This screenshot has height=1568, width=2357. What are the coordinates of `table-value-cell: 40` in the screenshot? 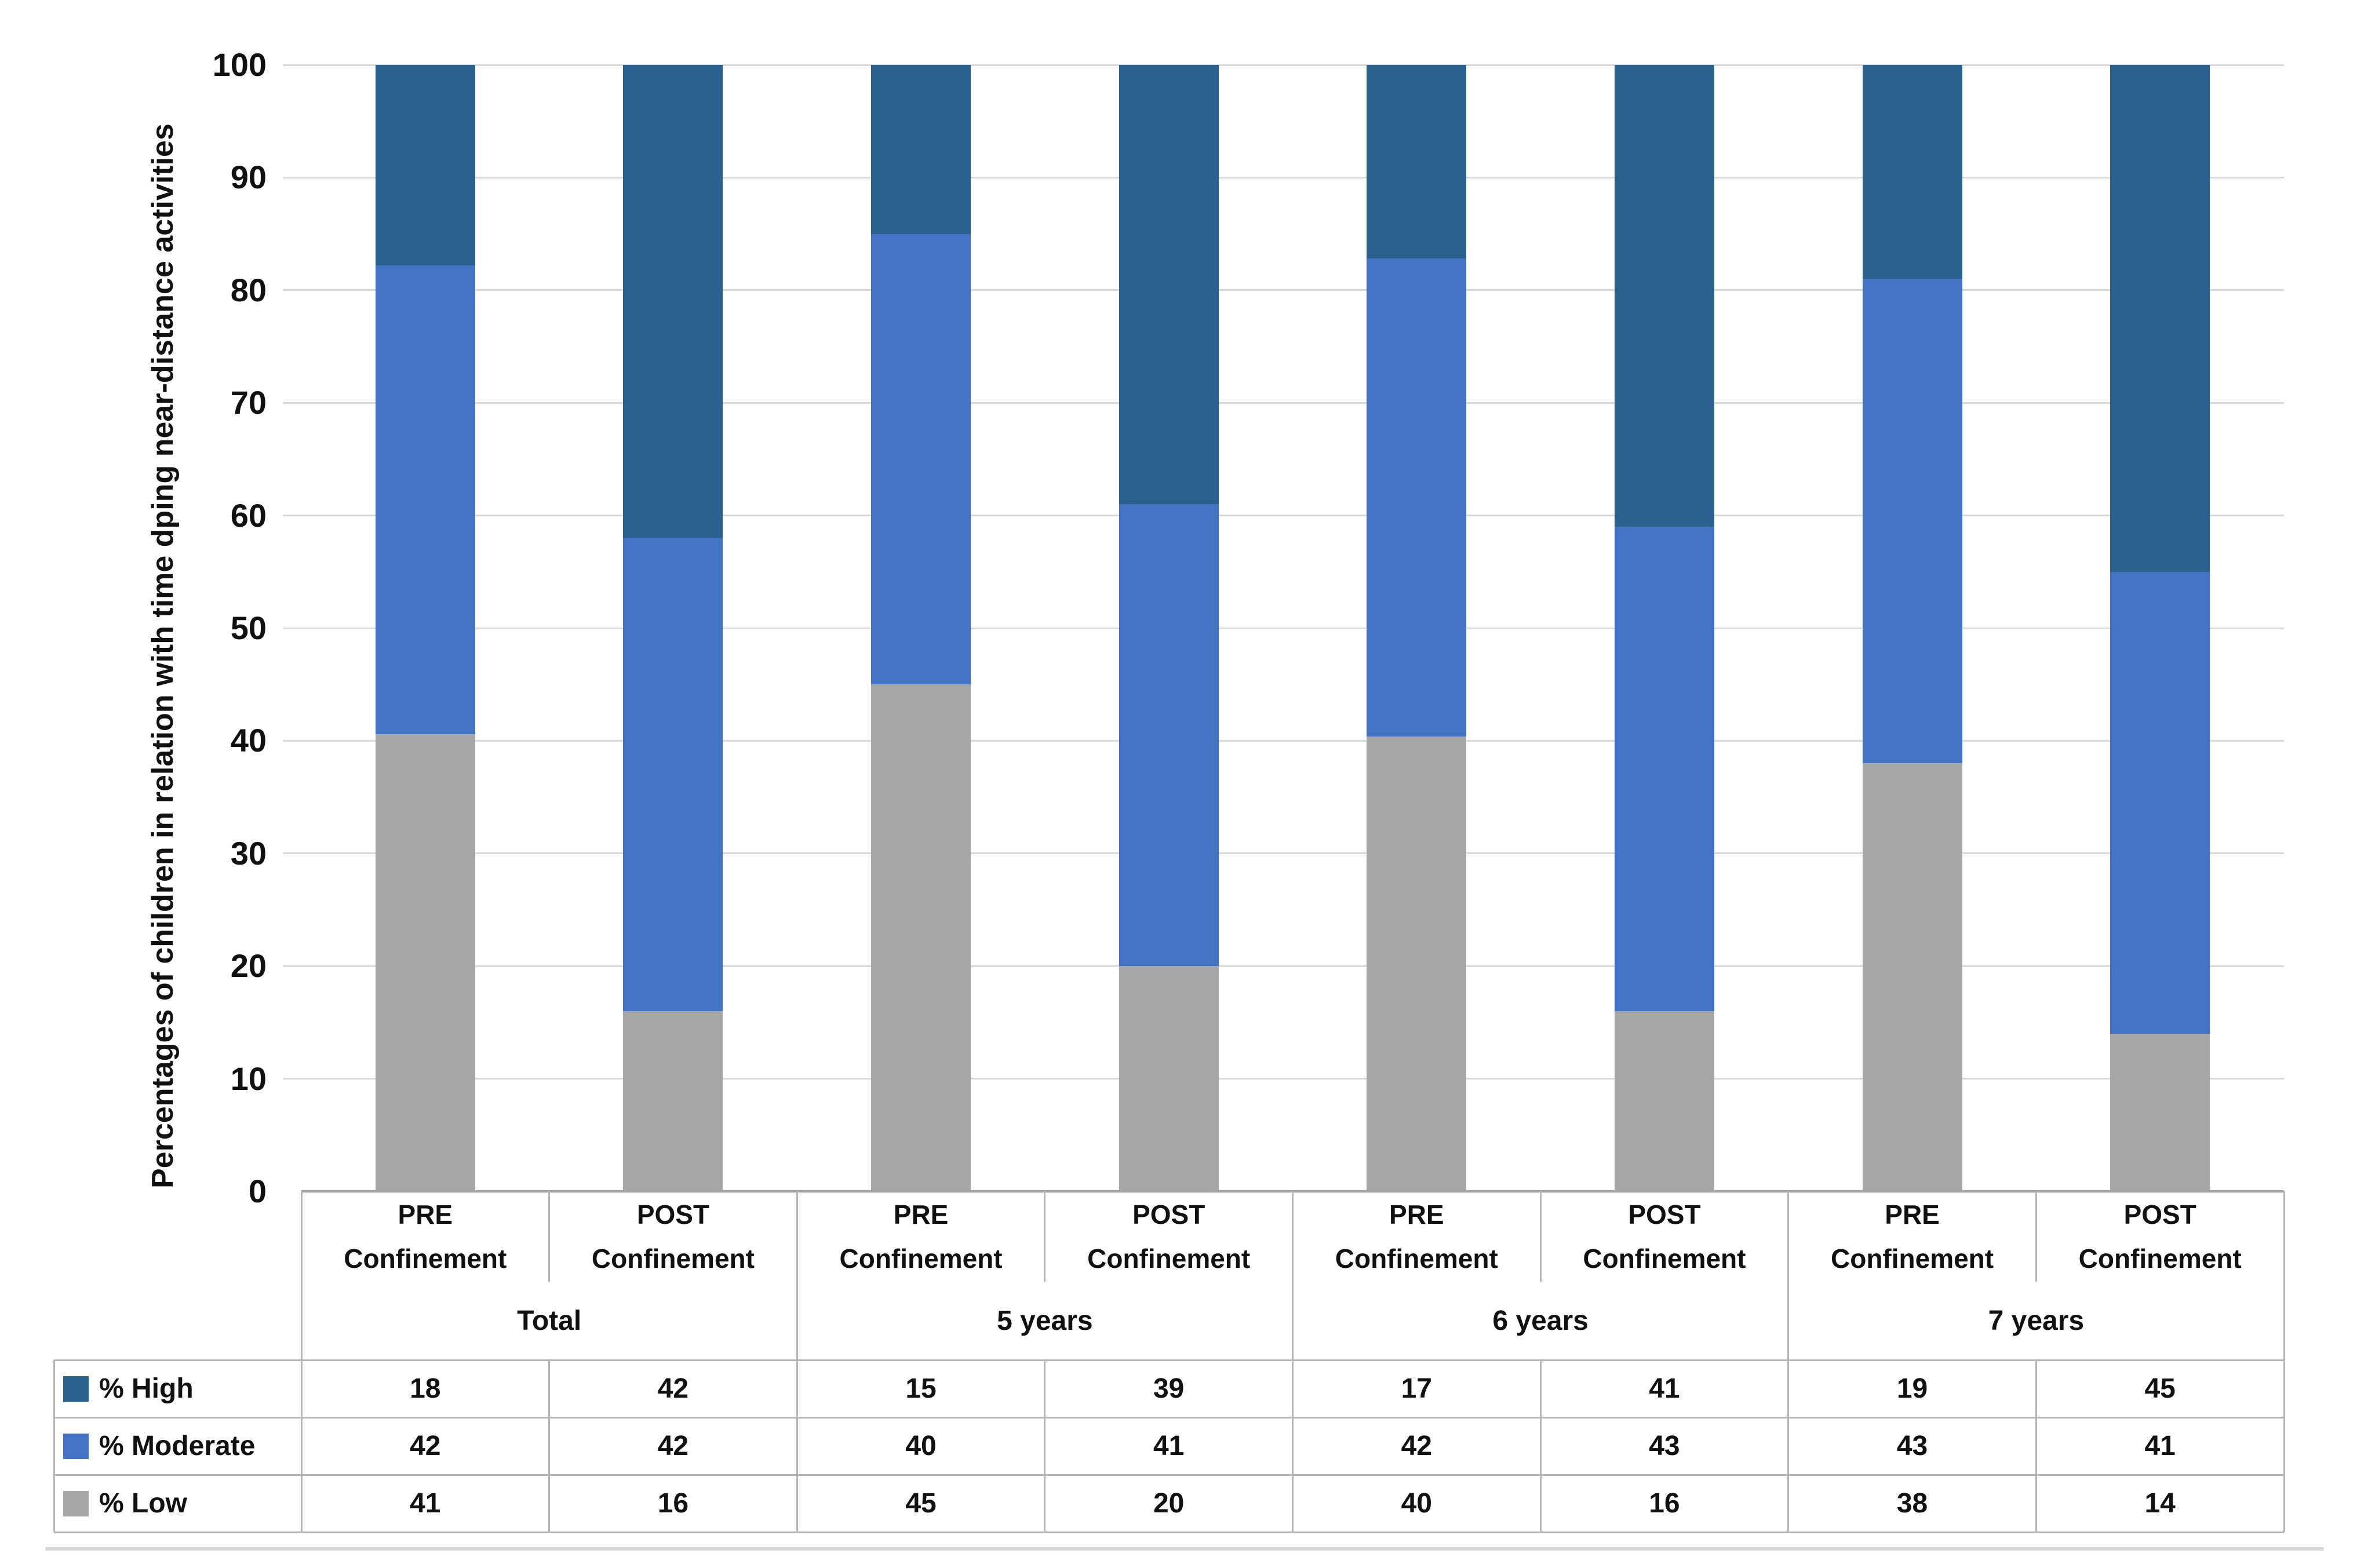 It's located at (1416, 1503).